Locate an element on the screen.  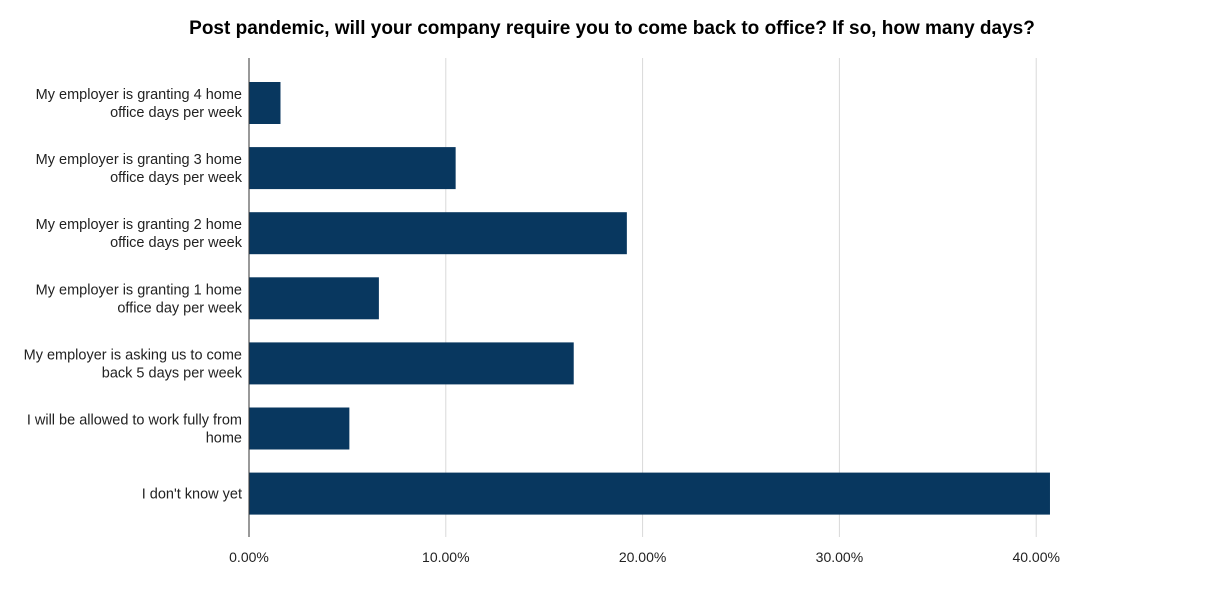
category-label: I don't know yet is located at coordinates (192, 495).